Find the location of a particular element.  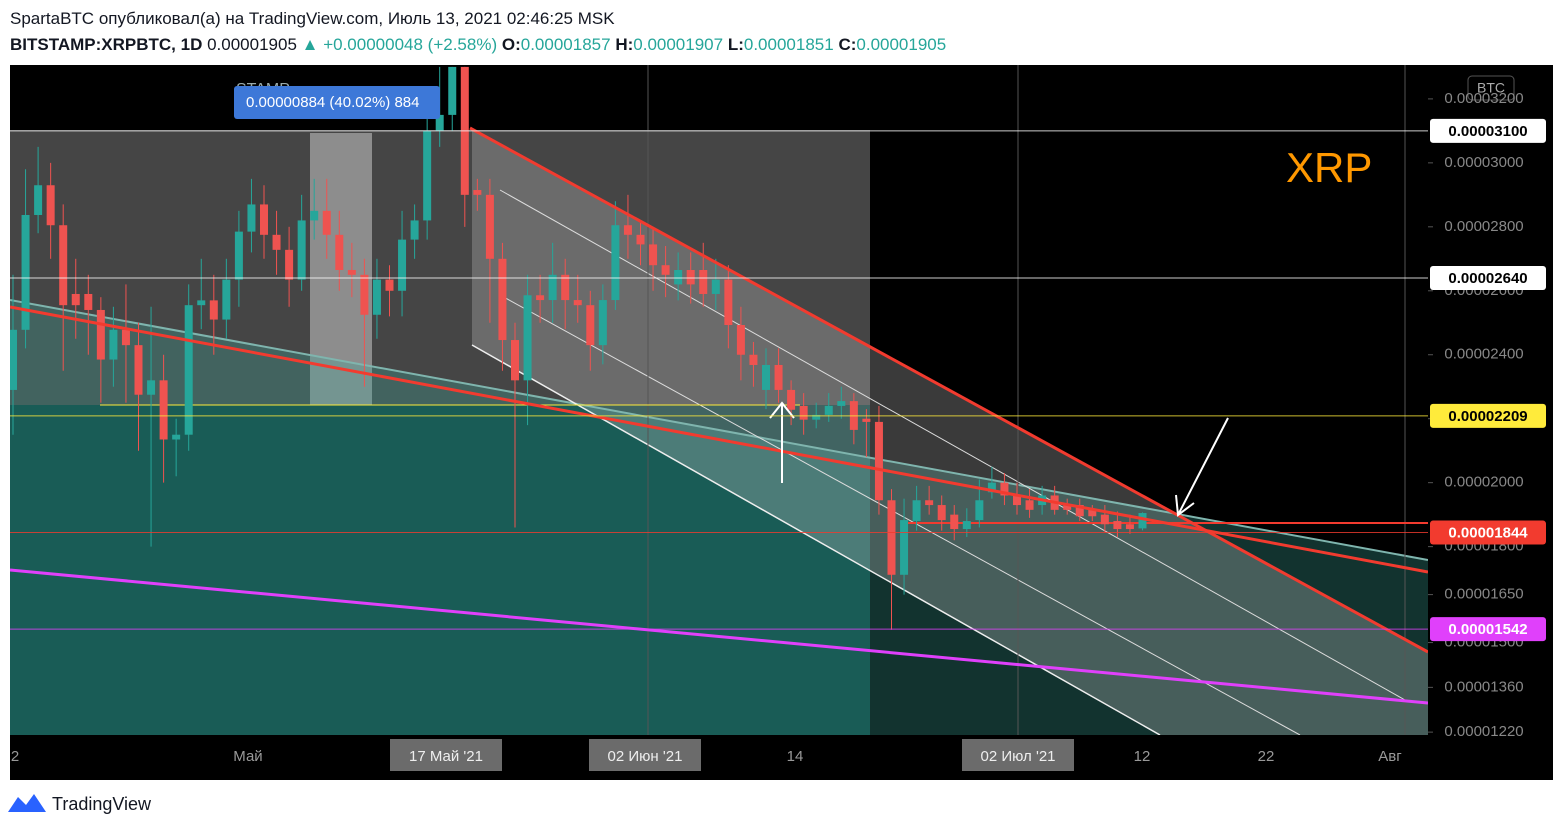

last: 0.00001905 is located at coordinates (252, 44).